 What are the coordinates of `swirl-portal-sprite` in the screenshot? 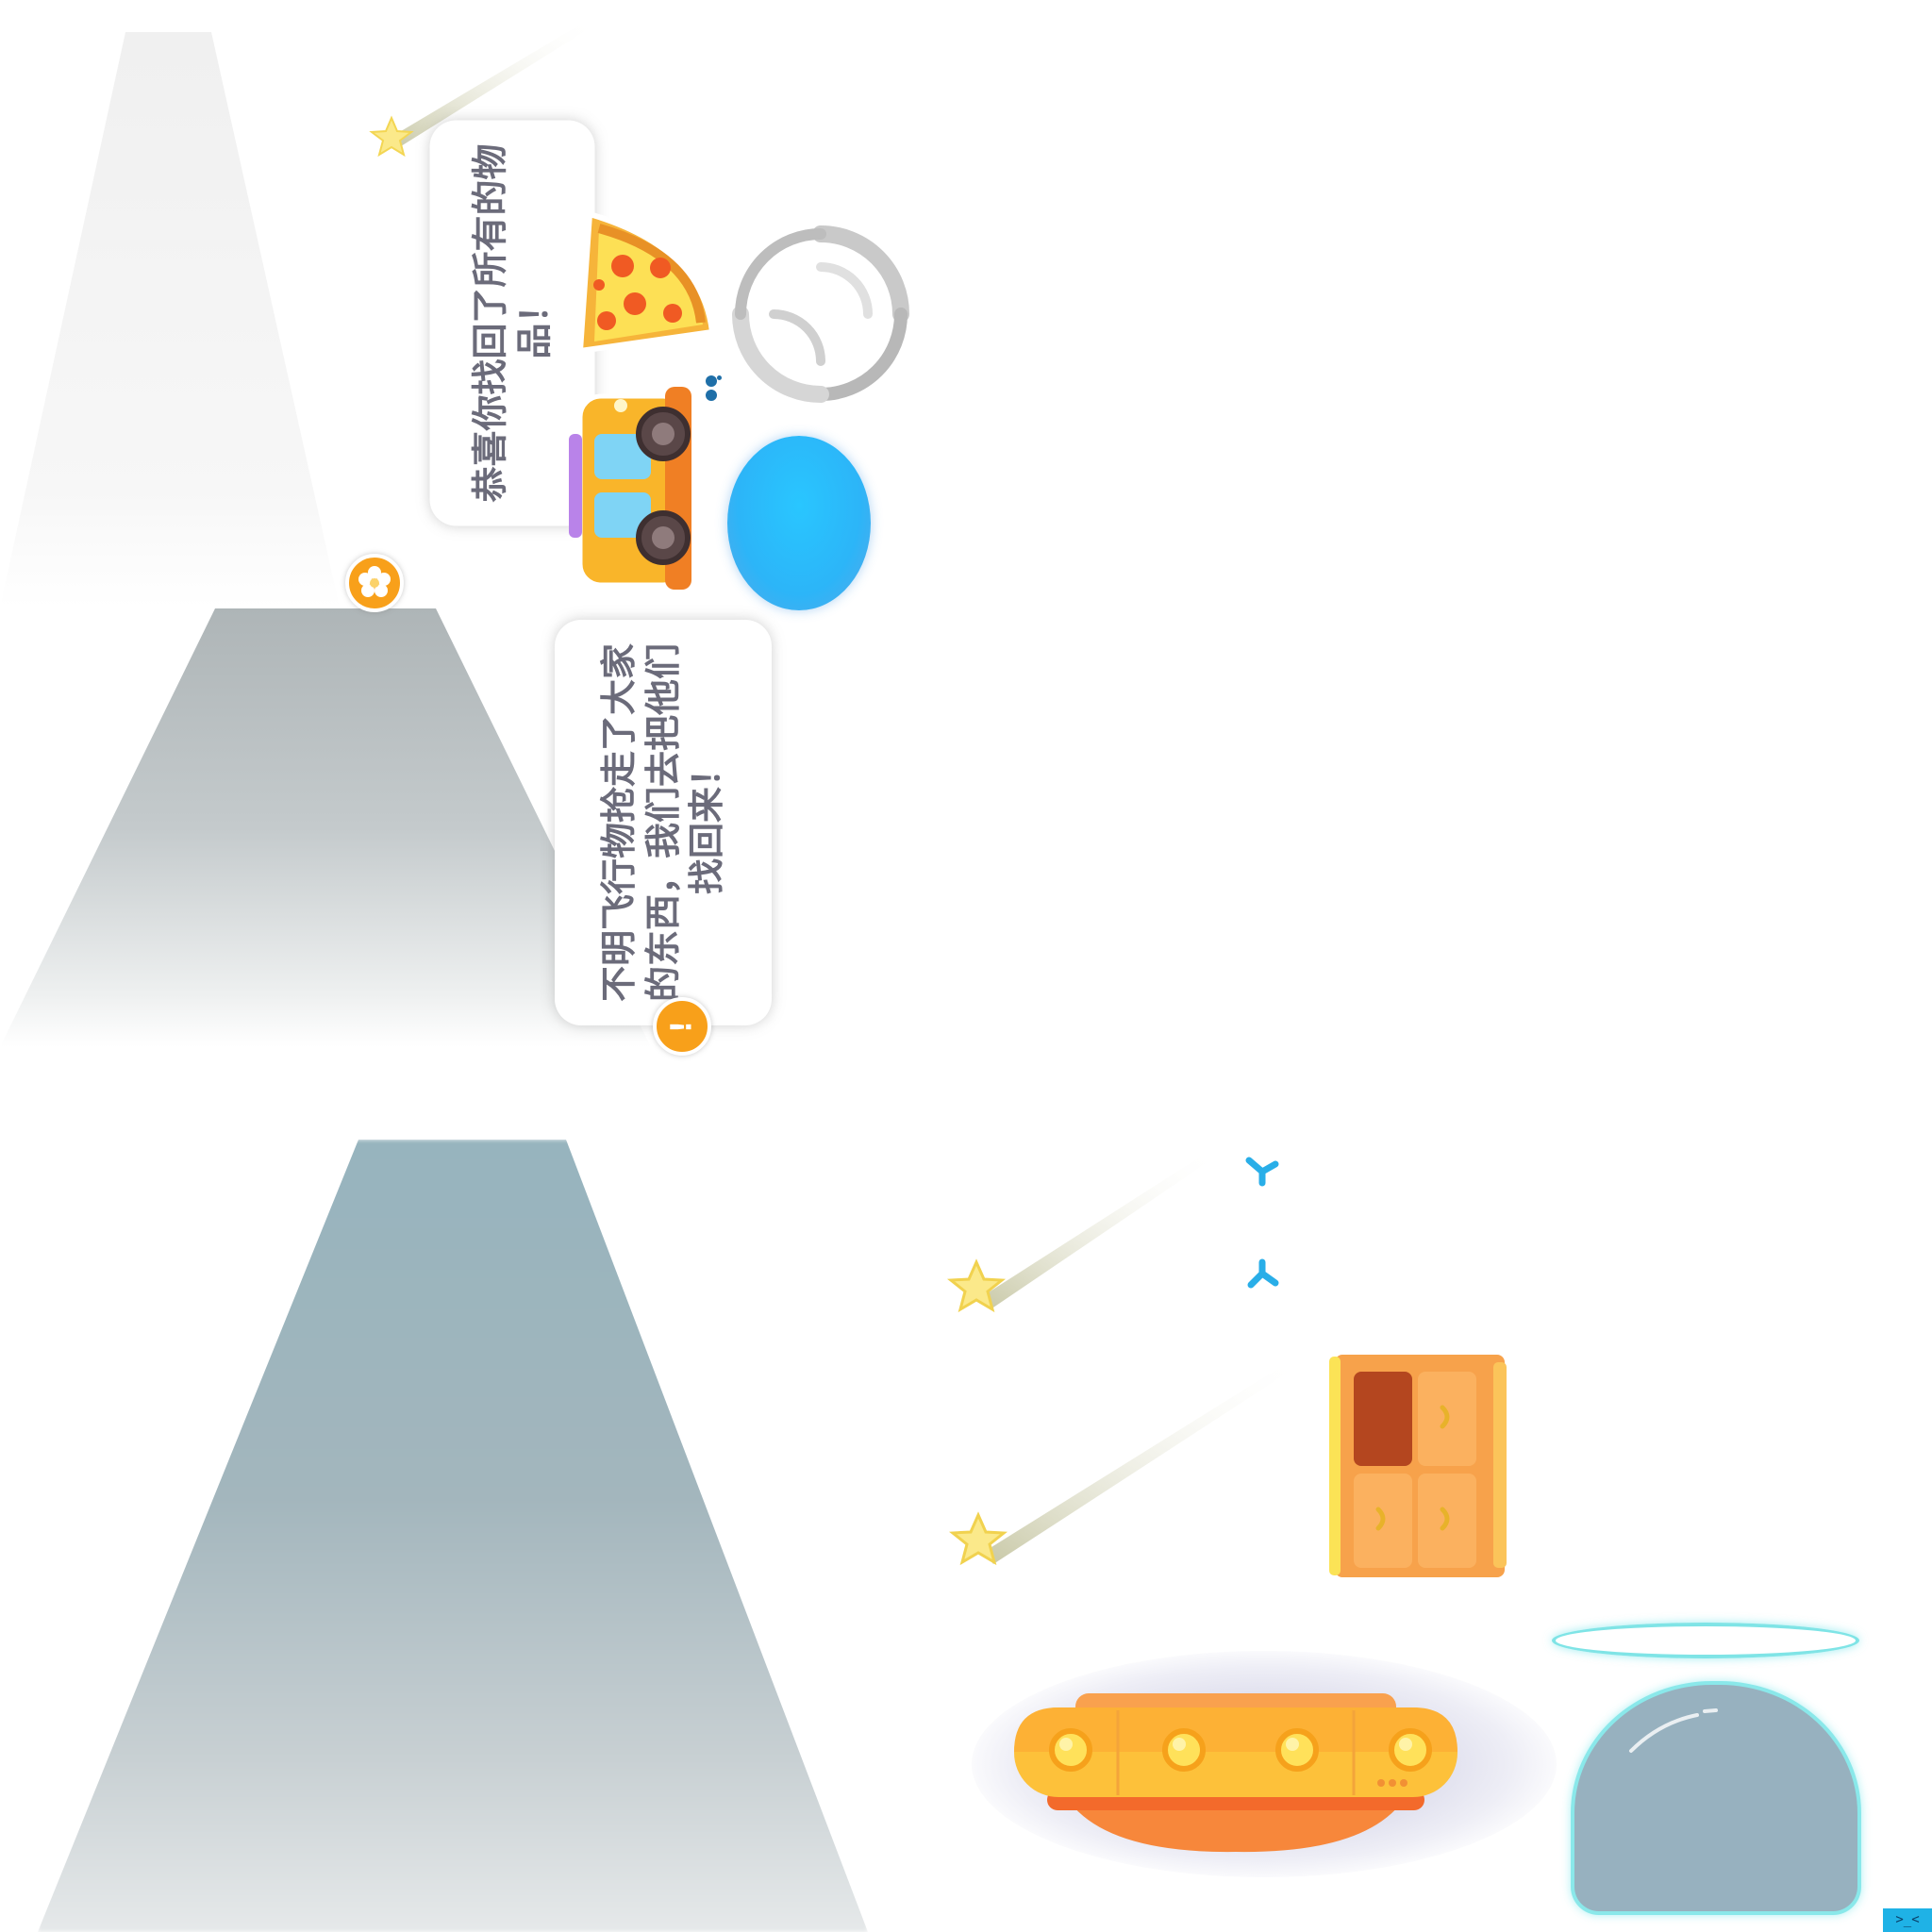 It's located at (821, 314).